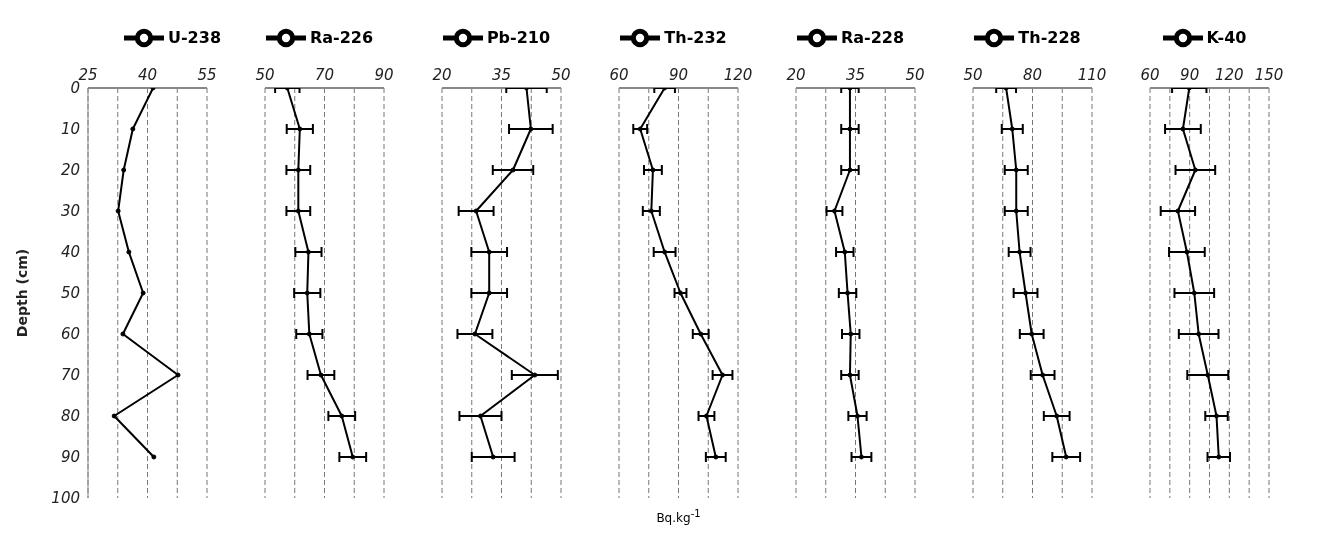 The width and height of the screenshot is (1323, 544). Describe the element at coordinates (678, 516) in the screenshot. I see `x-axis-title: Bq.kg$^{-1}$` at that location.